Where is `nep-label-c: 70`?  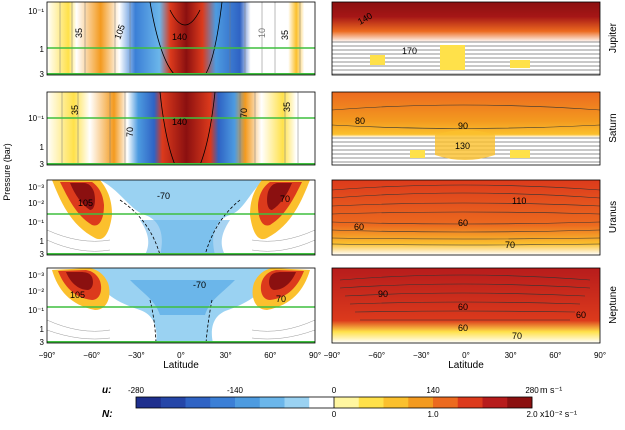 nep-label-c: 70 is located at coordinates (281, 299).